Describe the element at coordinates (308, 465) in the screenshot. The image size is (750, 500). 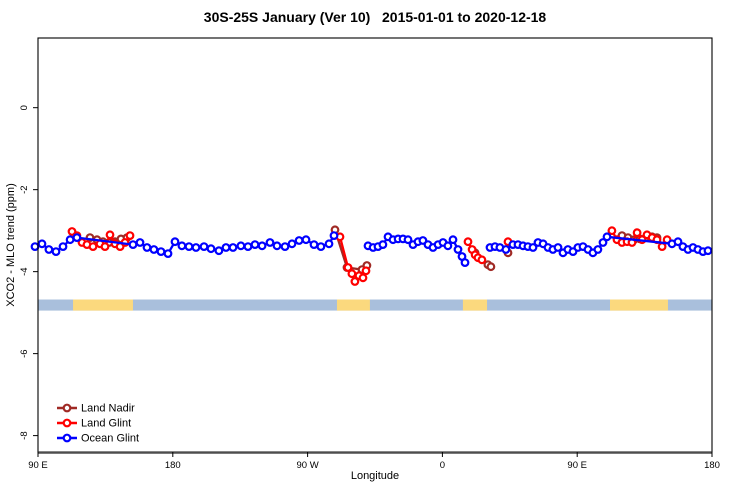
I see `x-tick-label: 90 W` at that location.